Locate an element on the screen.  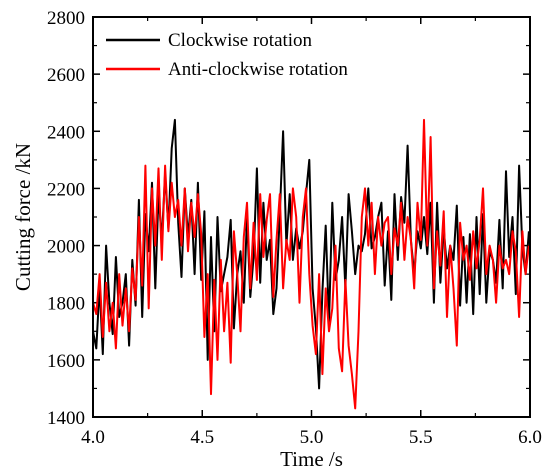
y-tick-label: 2800 is located at coordinates (66, 18).